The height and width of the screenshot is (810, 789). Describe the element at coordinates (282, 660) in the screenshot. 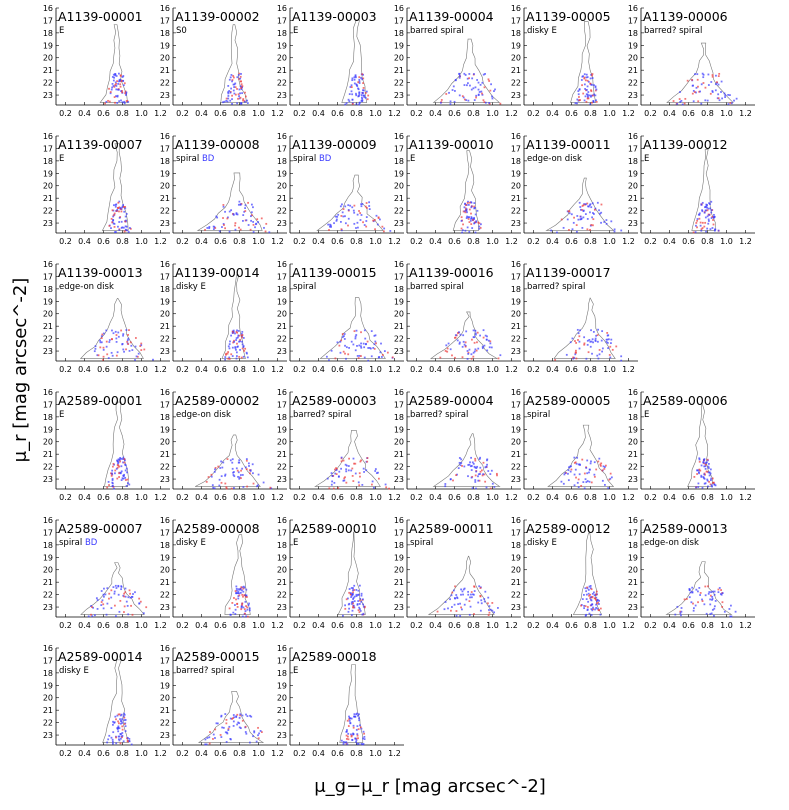

I see `y-tick-label: 17` at that location.